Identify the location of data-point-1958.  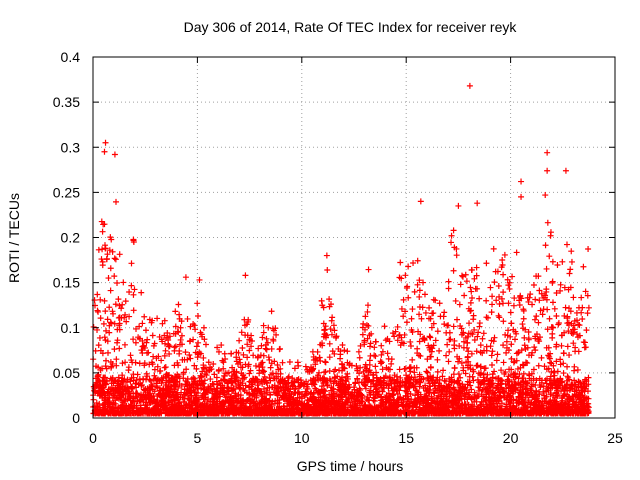
(410, 341).